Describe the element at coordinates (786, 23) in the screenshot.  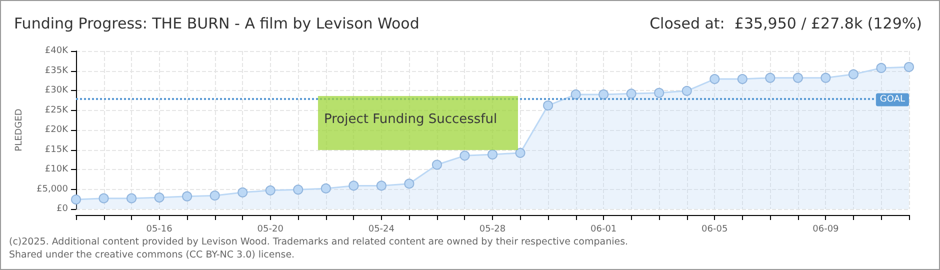
I see `chart-subtitle: Closed at: £35,950 / £27.8k (129%)` at that location.